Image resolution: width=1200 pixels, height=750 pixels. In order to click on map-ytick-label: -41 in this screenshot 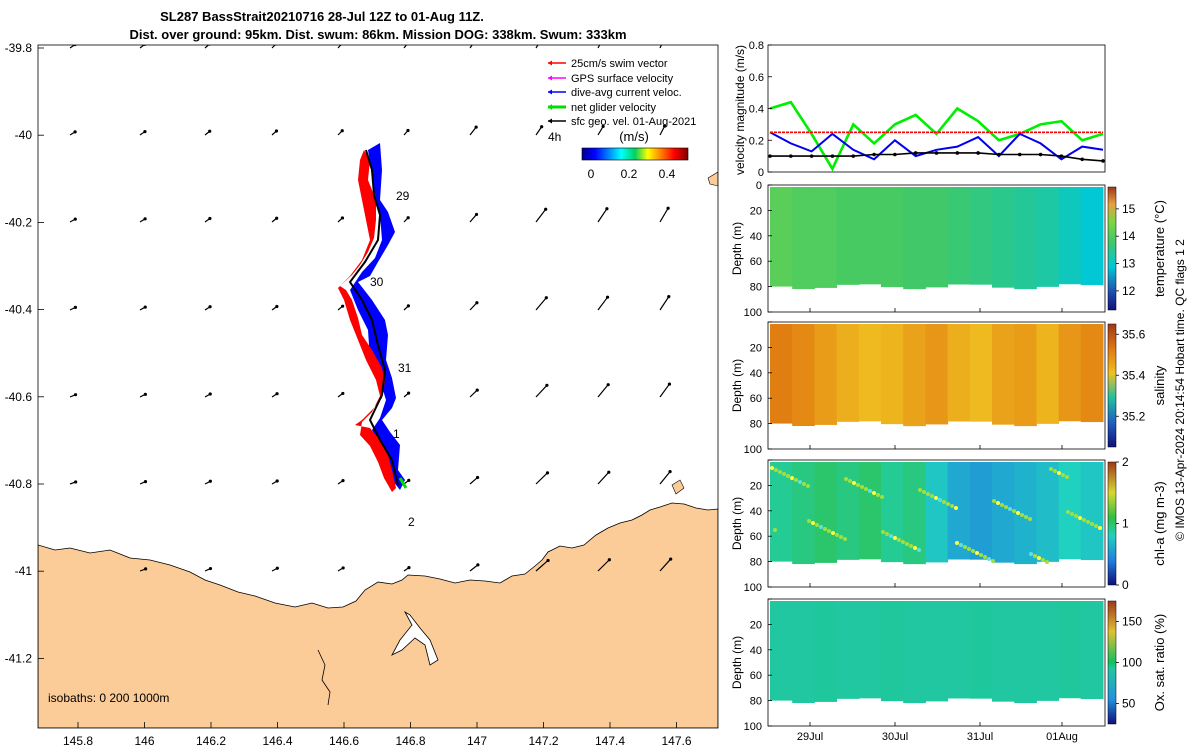, I will do `click(24, 571)`.